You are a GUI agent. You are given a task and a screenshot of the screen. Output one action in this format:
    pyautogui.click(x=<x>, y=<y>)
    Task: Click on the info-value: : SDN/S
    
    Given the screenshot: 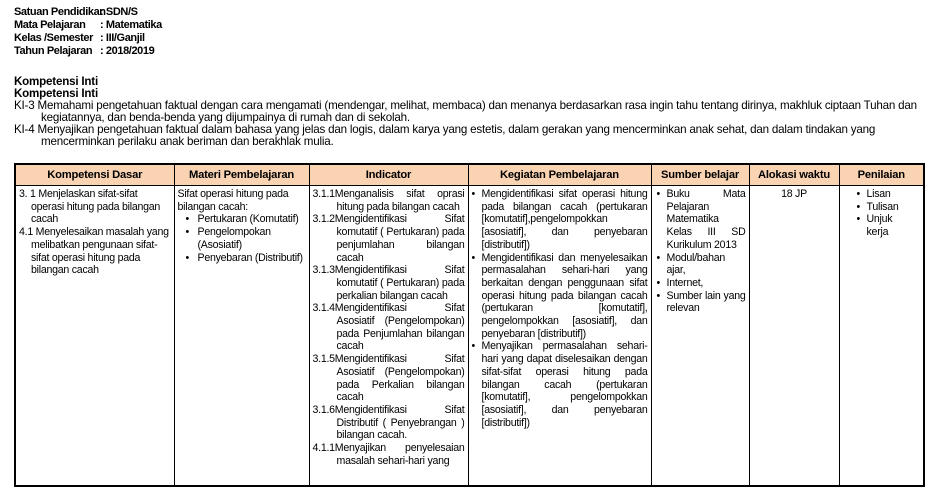 What is the action you would take?
    pyautogui.click(x=119, y=12)
    